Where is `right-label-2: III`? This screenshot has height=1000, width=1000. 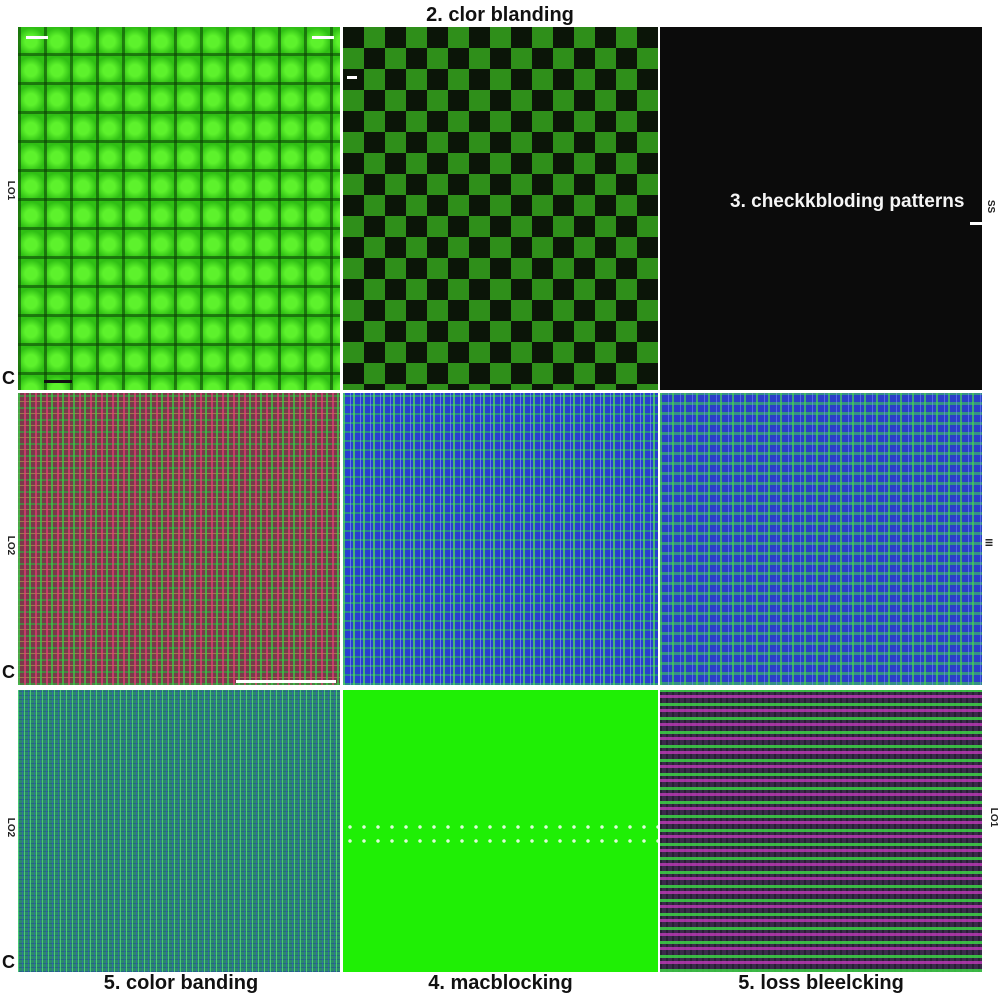 right-label-2: III is located at coordinates (988, 542).